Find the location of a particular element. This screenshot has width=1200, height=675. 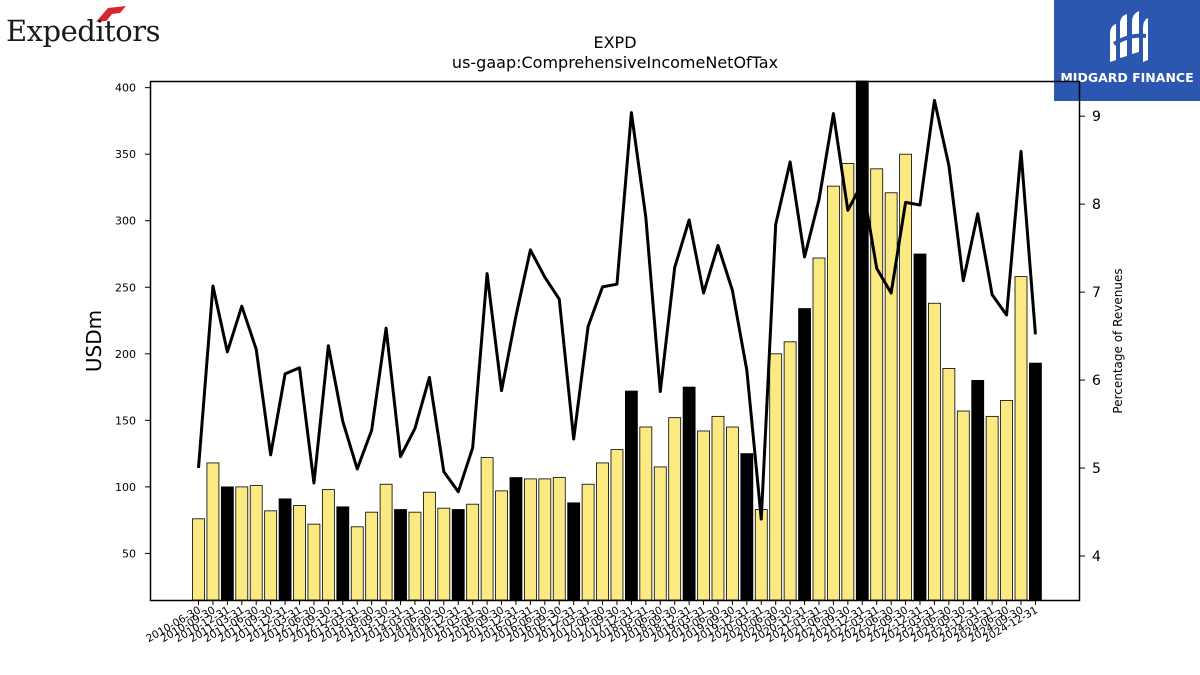

expeditors-logo: Expeditors is located at coordinates (86, 28).